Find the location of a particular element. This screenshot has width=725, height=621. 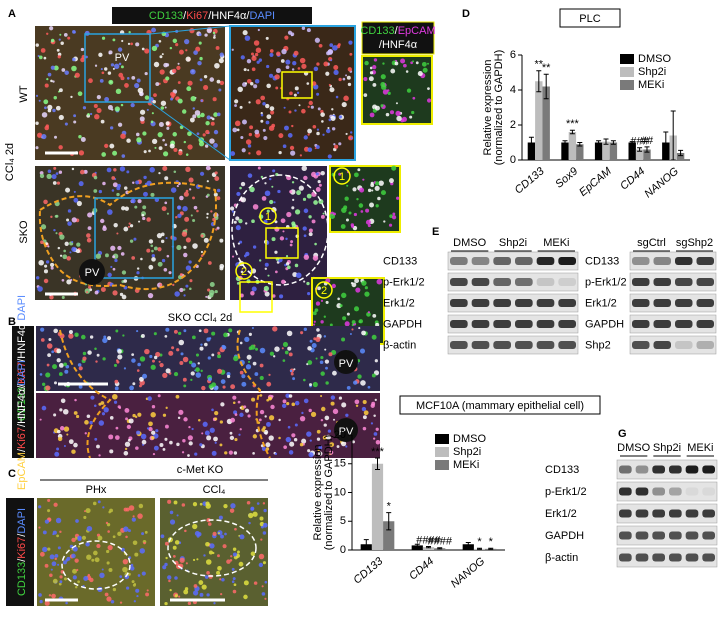

micrograph is located at coordinates (130, 93).